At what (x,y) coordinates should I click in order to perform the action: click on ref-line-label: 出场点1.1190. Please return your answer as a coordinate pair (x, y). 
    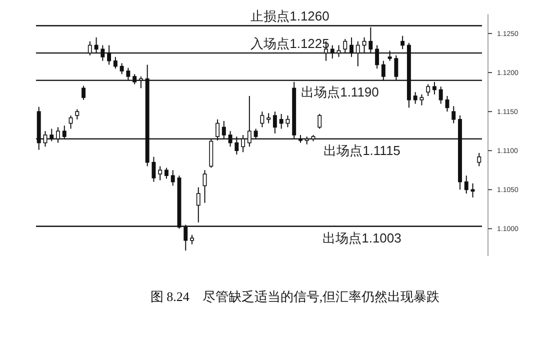
    Looking at the image, I should click on (340, 92).